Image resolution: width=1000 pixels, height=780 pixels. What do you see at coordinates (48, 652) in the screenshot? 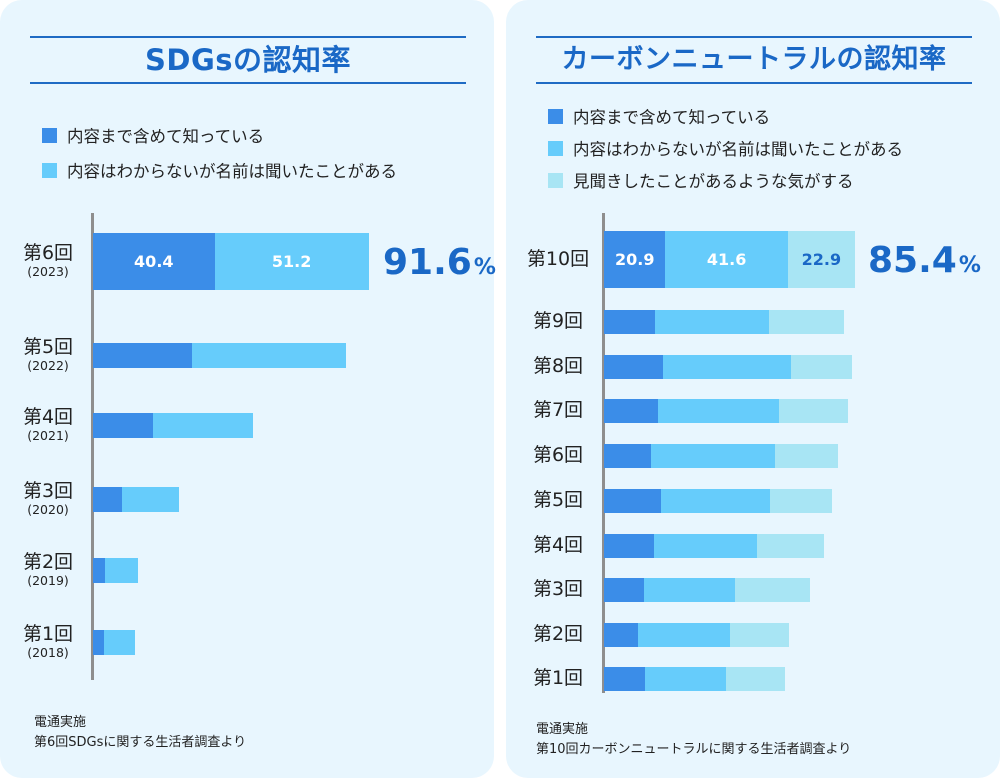
I see `category-year: (2018)` at bounding box center [48, 652].